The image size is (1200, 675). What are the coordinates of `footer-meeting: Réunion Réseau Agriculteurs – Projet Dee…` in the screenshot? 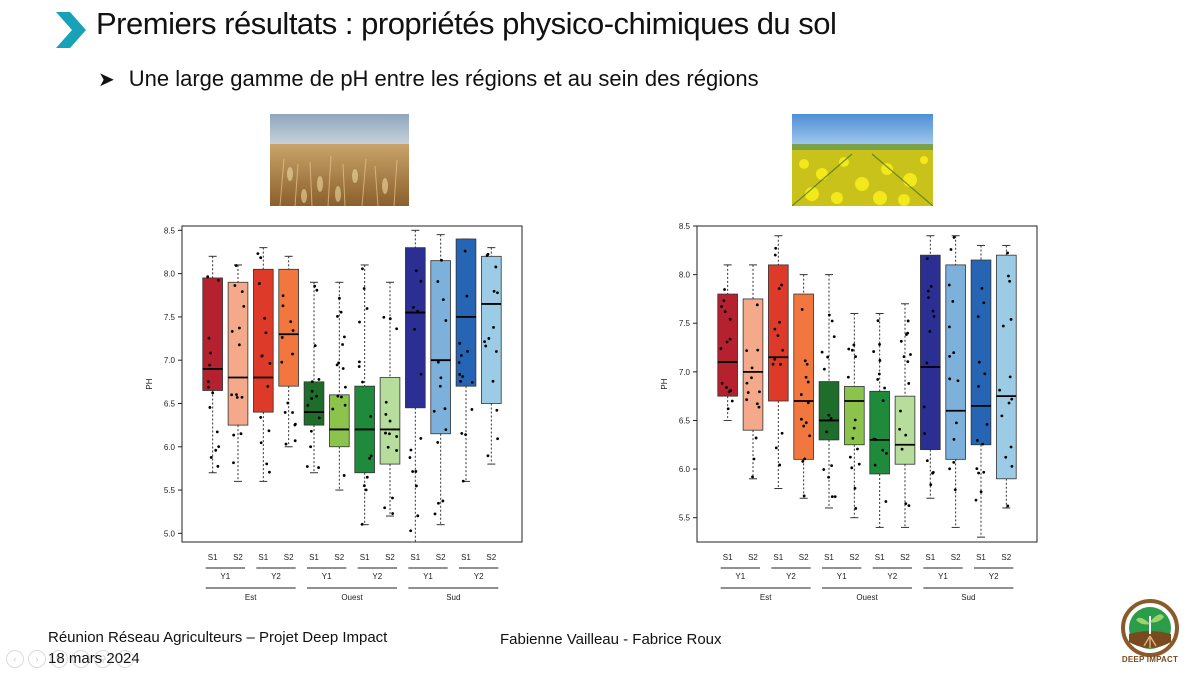 It's located at (218, 637).